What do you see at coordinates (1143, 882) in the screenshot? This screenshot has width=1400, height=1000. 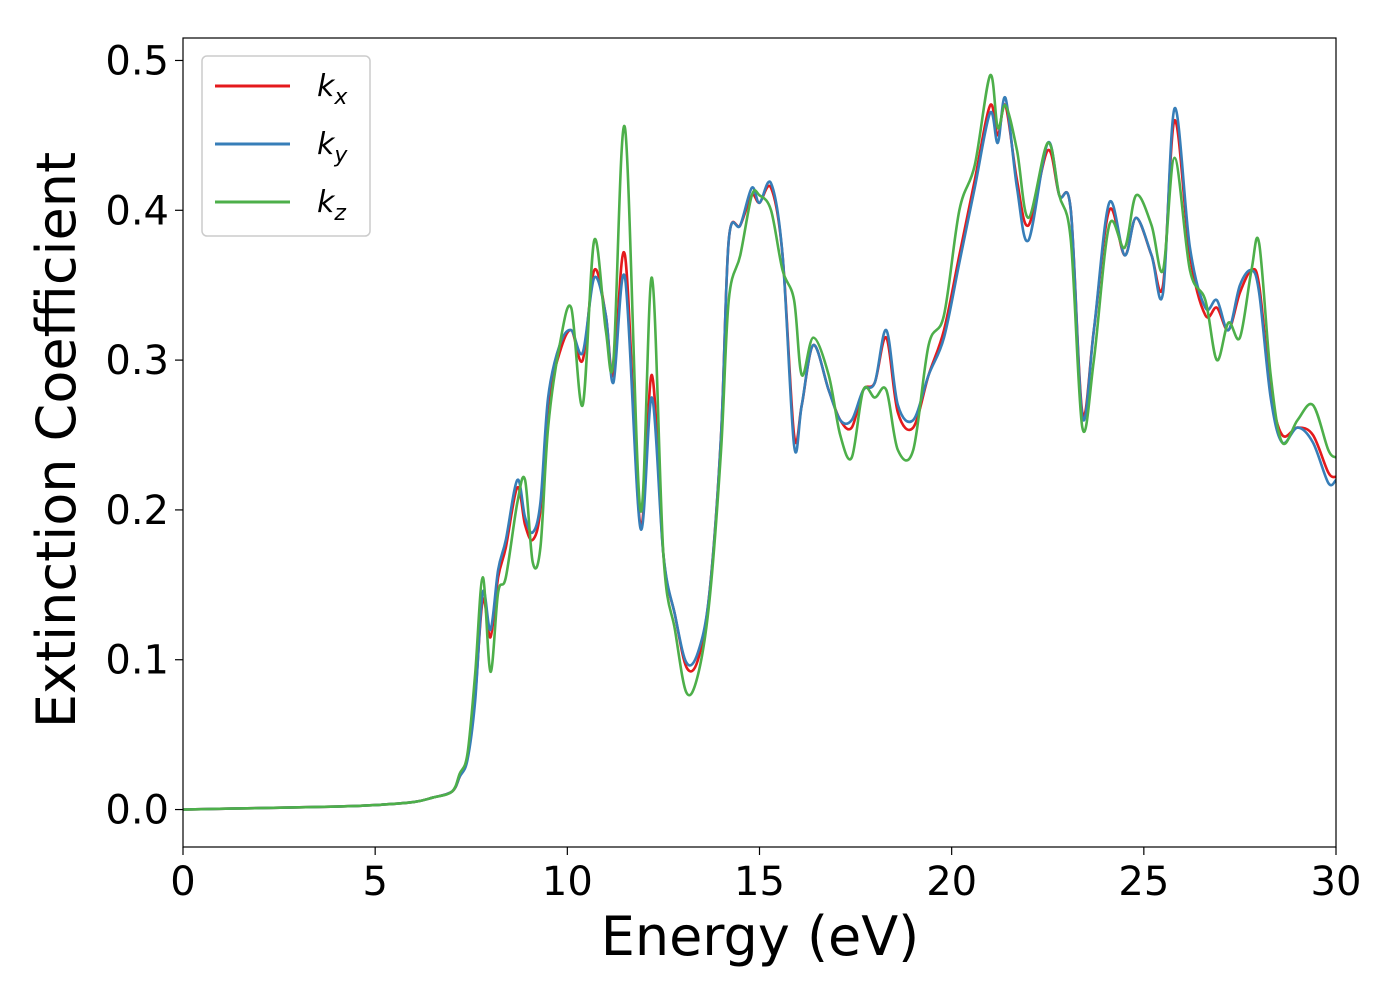 I see `x-tick-label: 25` at bounding box center [1143, 882].